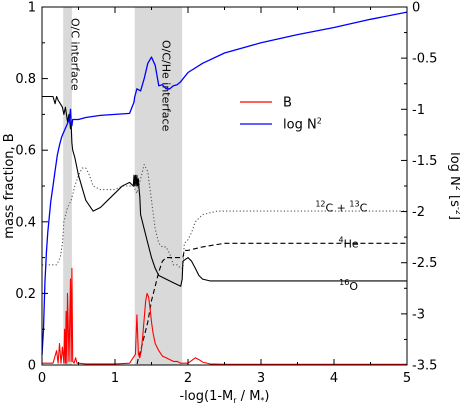 This screenshot has width=460, height=406. What do you see at coordinates (453, 186) in the screenshot?
I see `y2-axis-title: log N2 [s-2]` at bounding box center [453, 186].